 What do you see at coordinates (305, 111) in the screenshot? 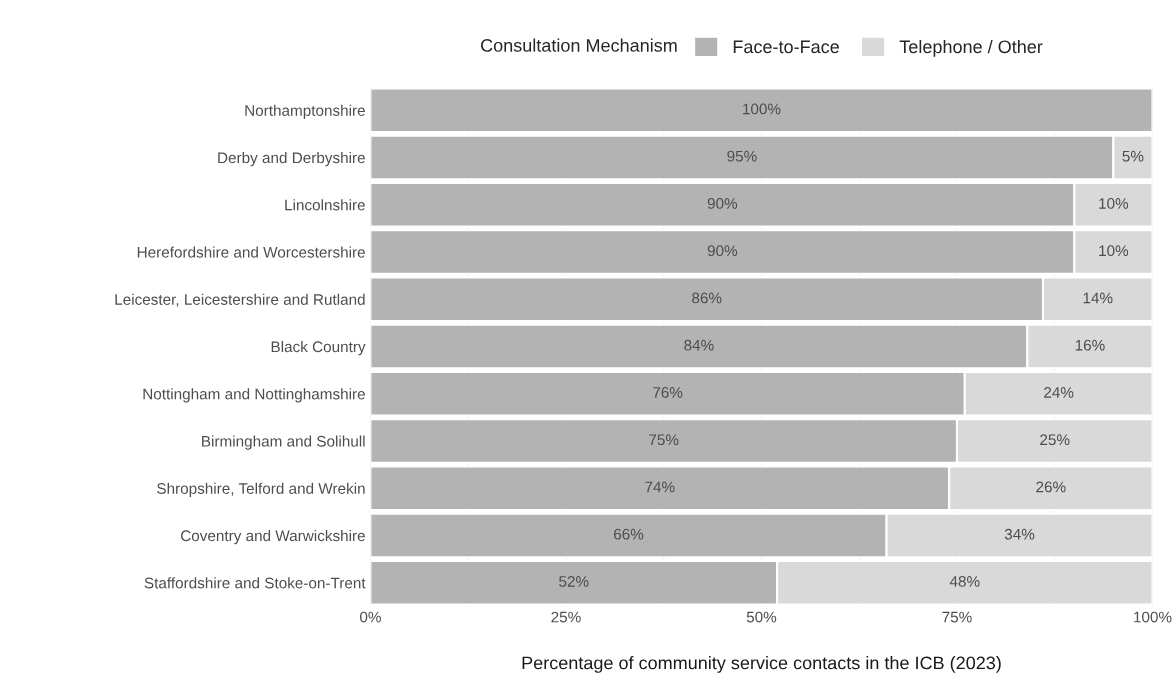
I see `y-tick-label: Northamptonshire` at bounding box center [305, 111].